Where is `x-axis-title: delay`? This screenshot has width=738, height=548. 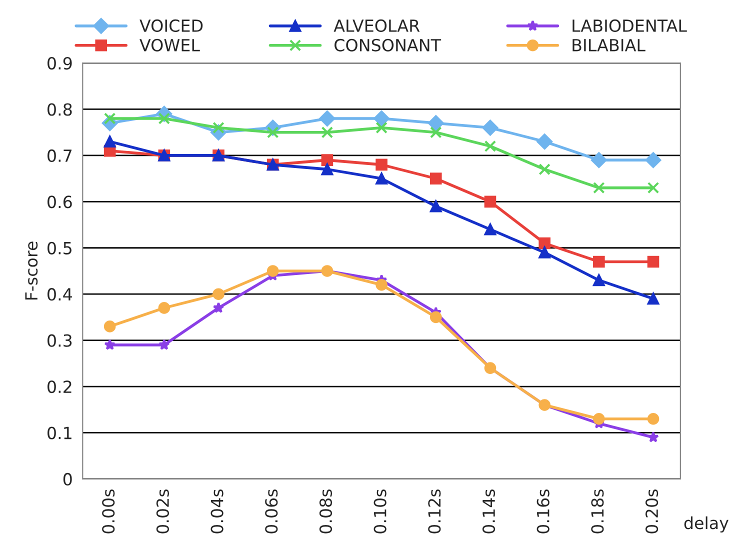 x-axis-title: delay is located at coordinates (706, 524).